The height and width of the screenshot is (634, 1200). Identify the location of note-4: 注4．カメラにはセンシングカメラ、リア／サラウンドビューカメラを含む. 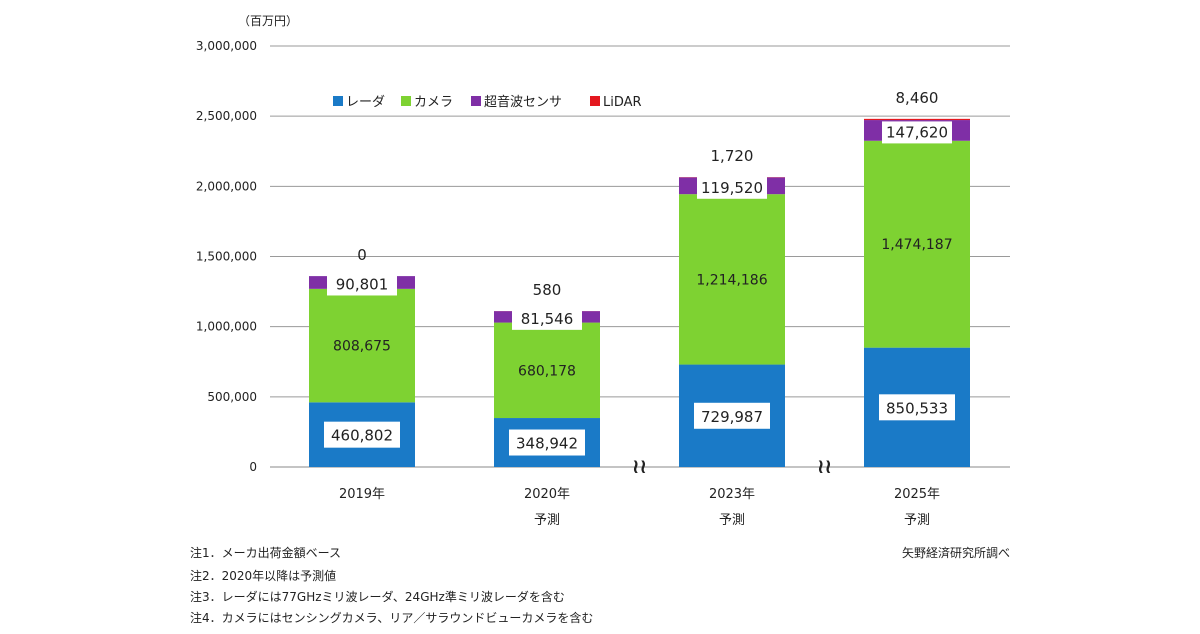
(391, 617).